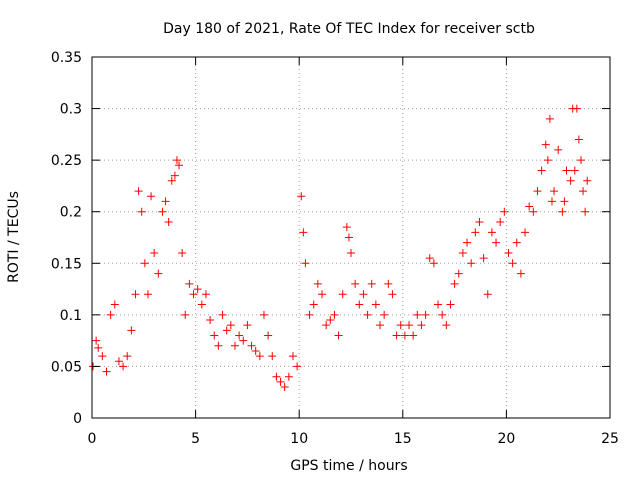  Describe the element at coordinates (71, 316) in the screenshot. I see `y-tick-label: 0.1` at that location.